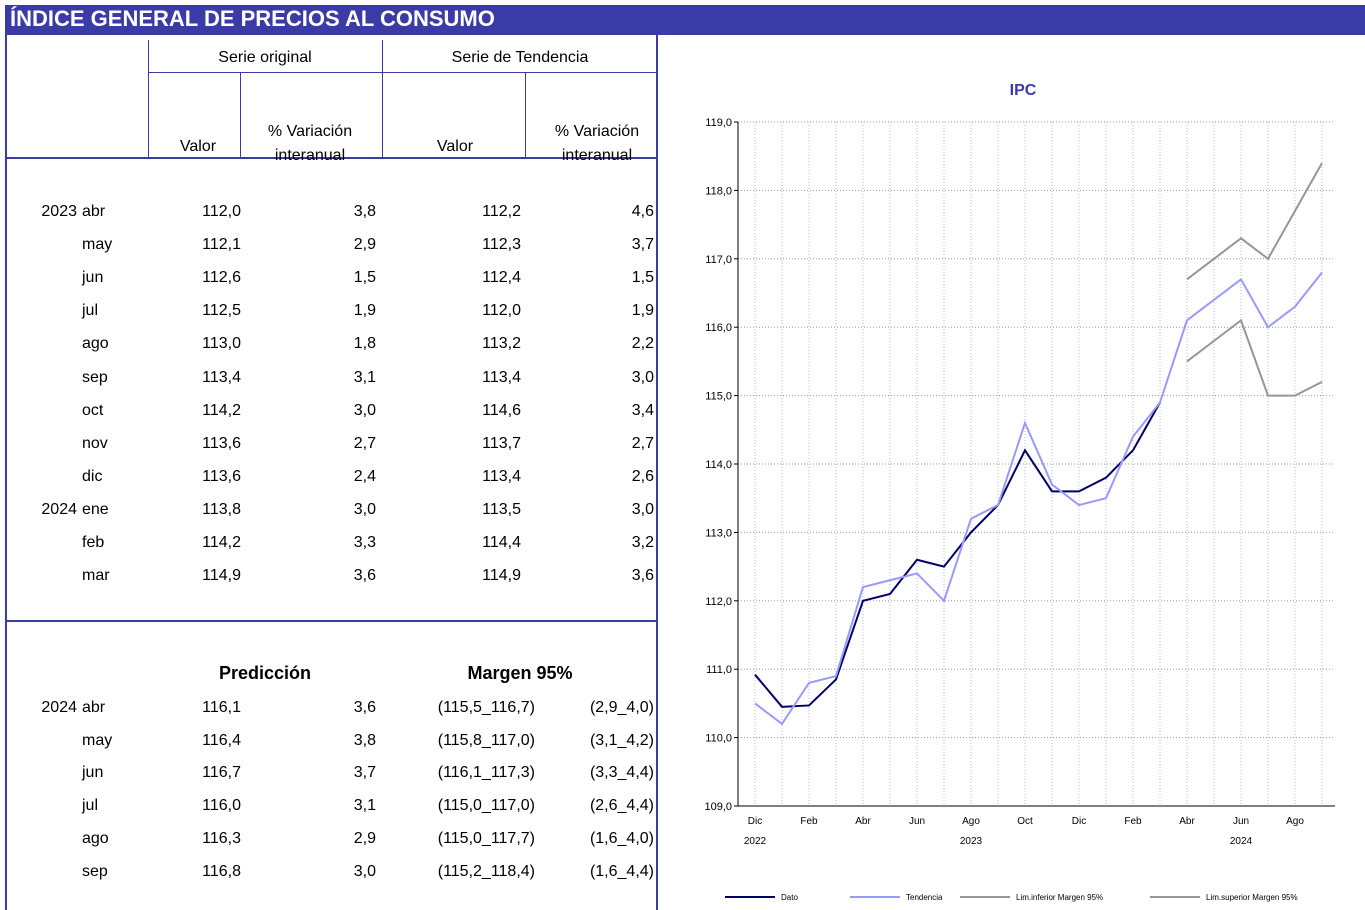  I want to click on table-cell: jun, so click(93, 278).